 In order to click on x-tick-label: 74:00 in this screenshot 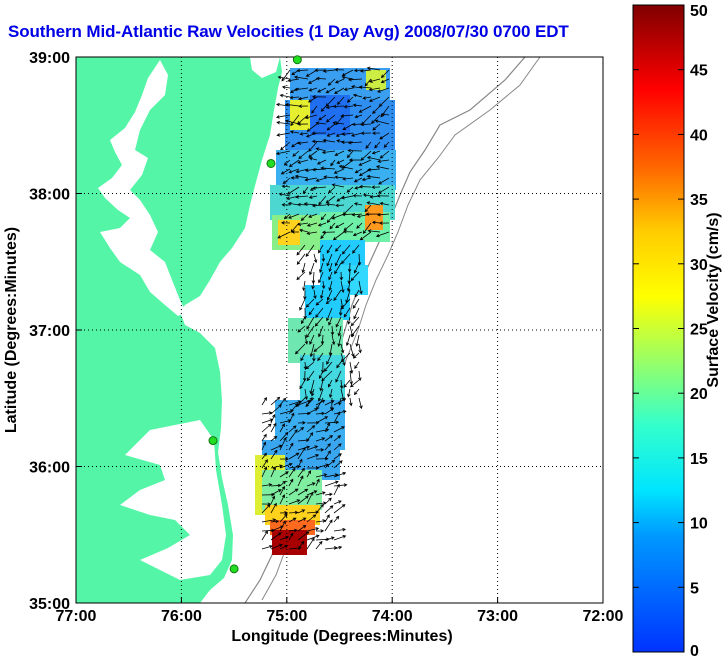, I will do `click(392, 616)`.